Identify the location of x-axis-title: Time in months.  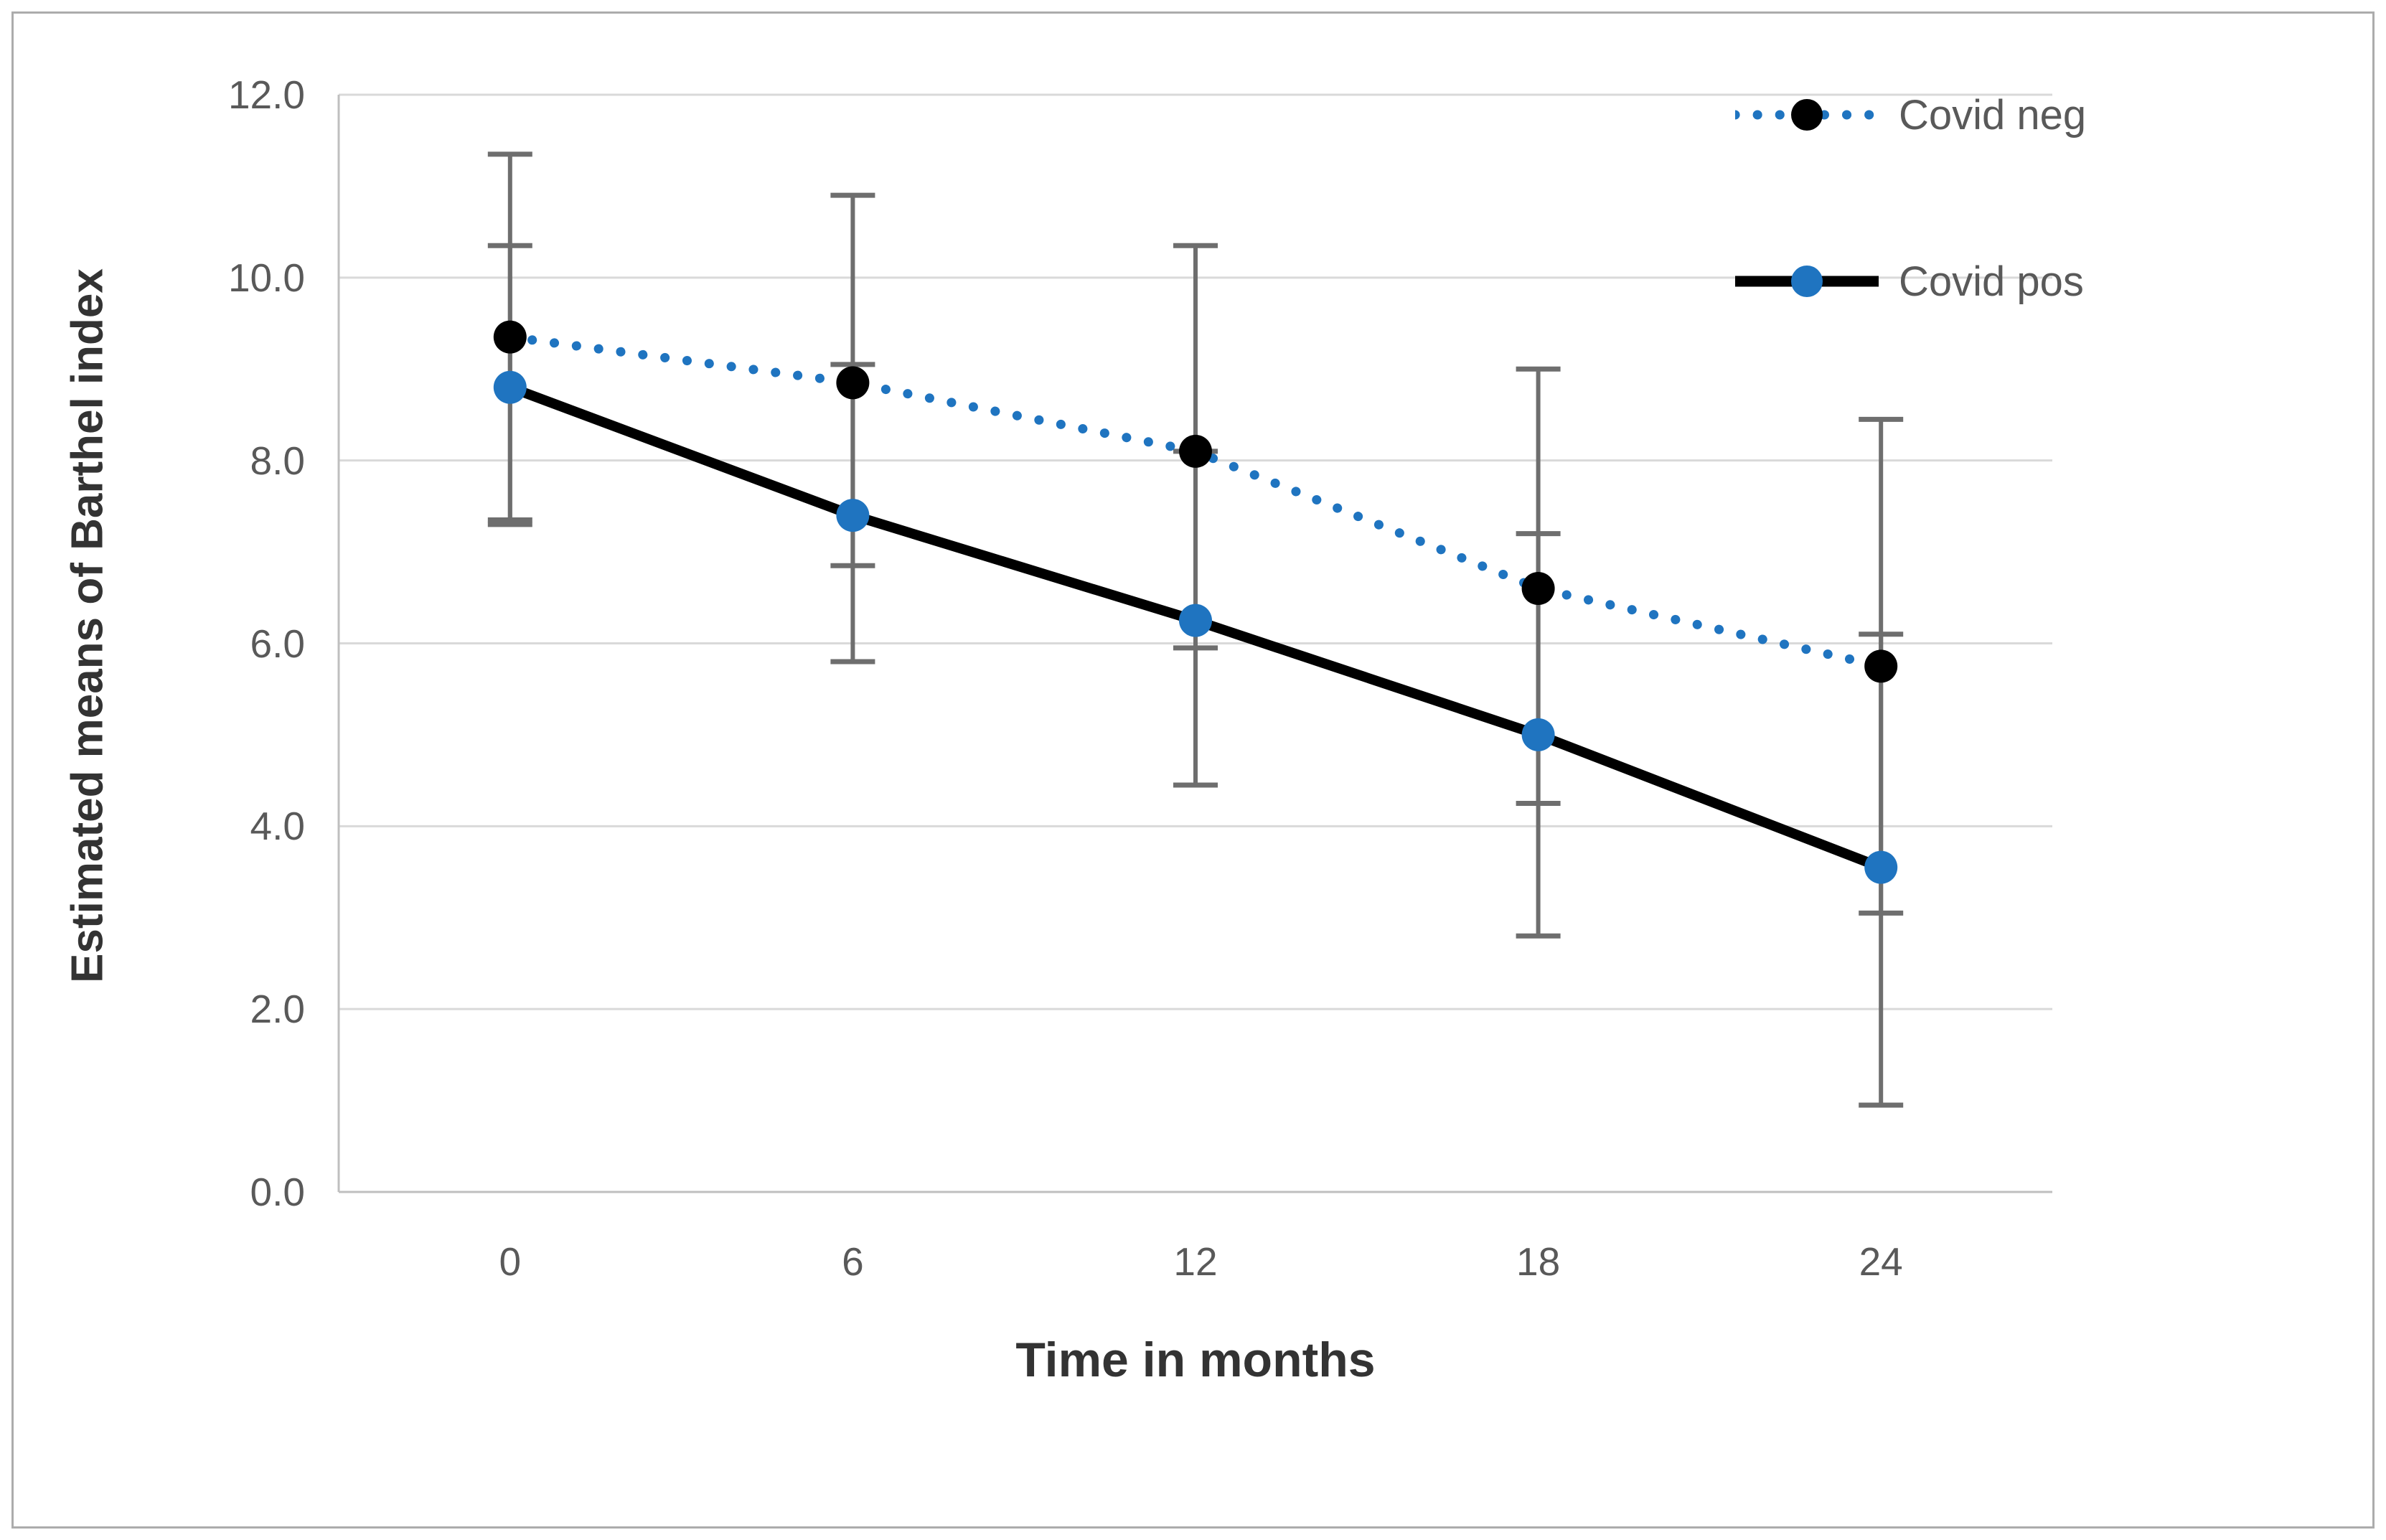
(1195, 1360).